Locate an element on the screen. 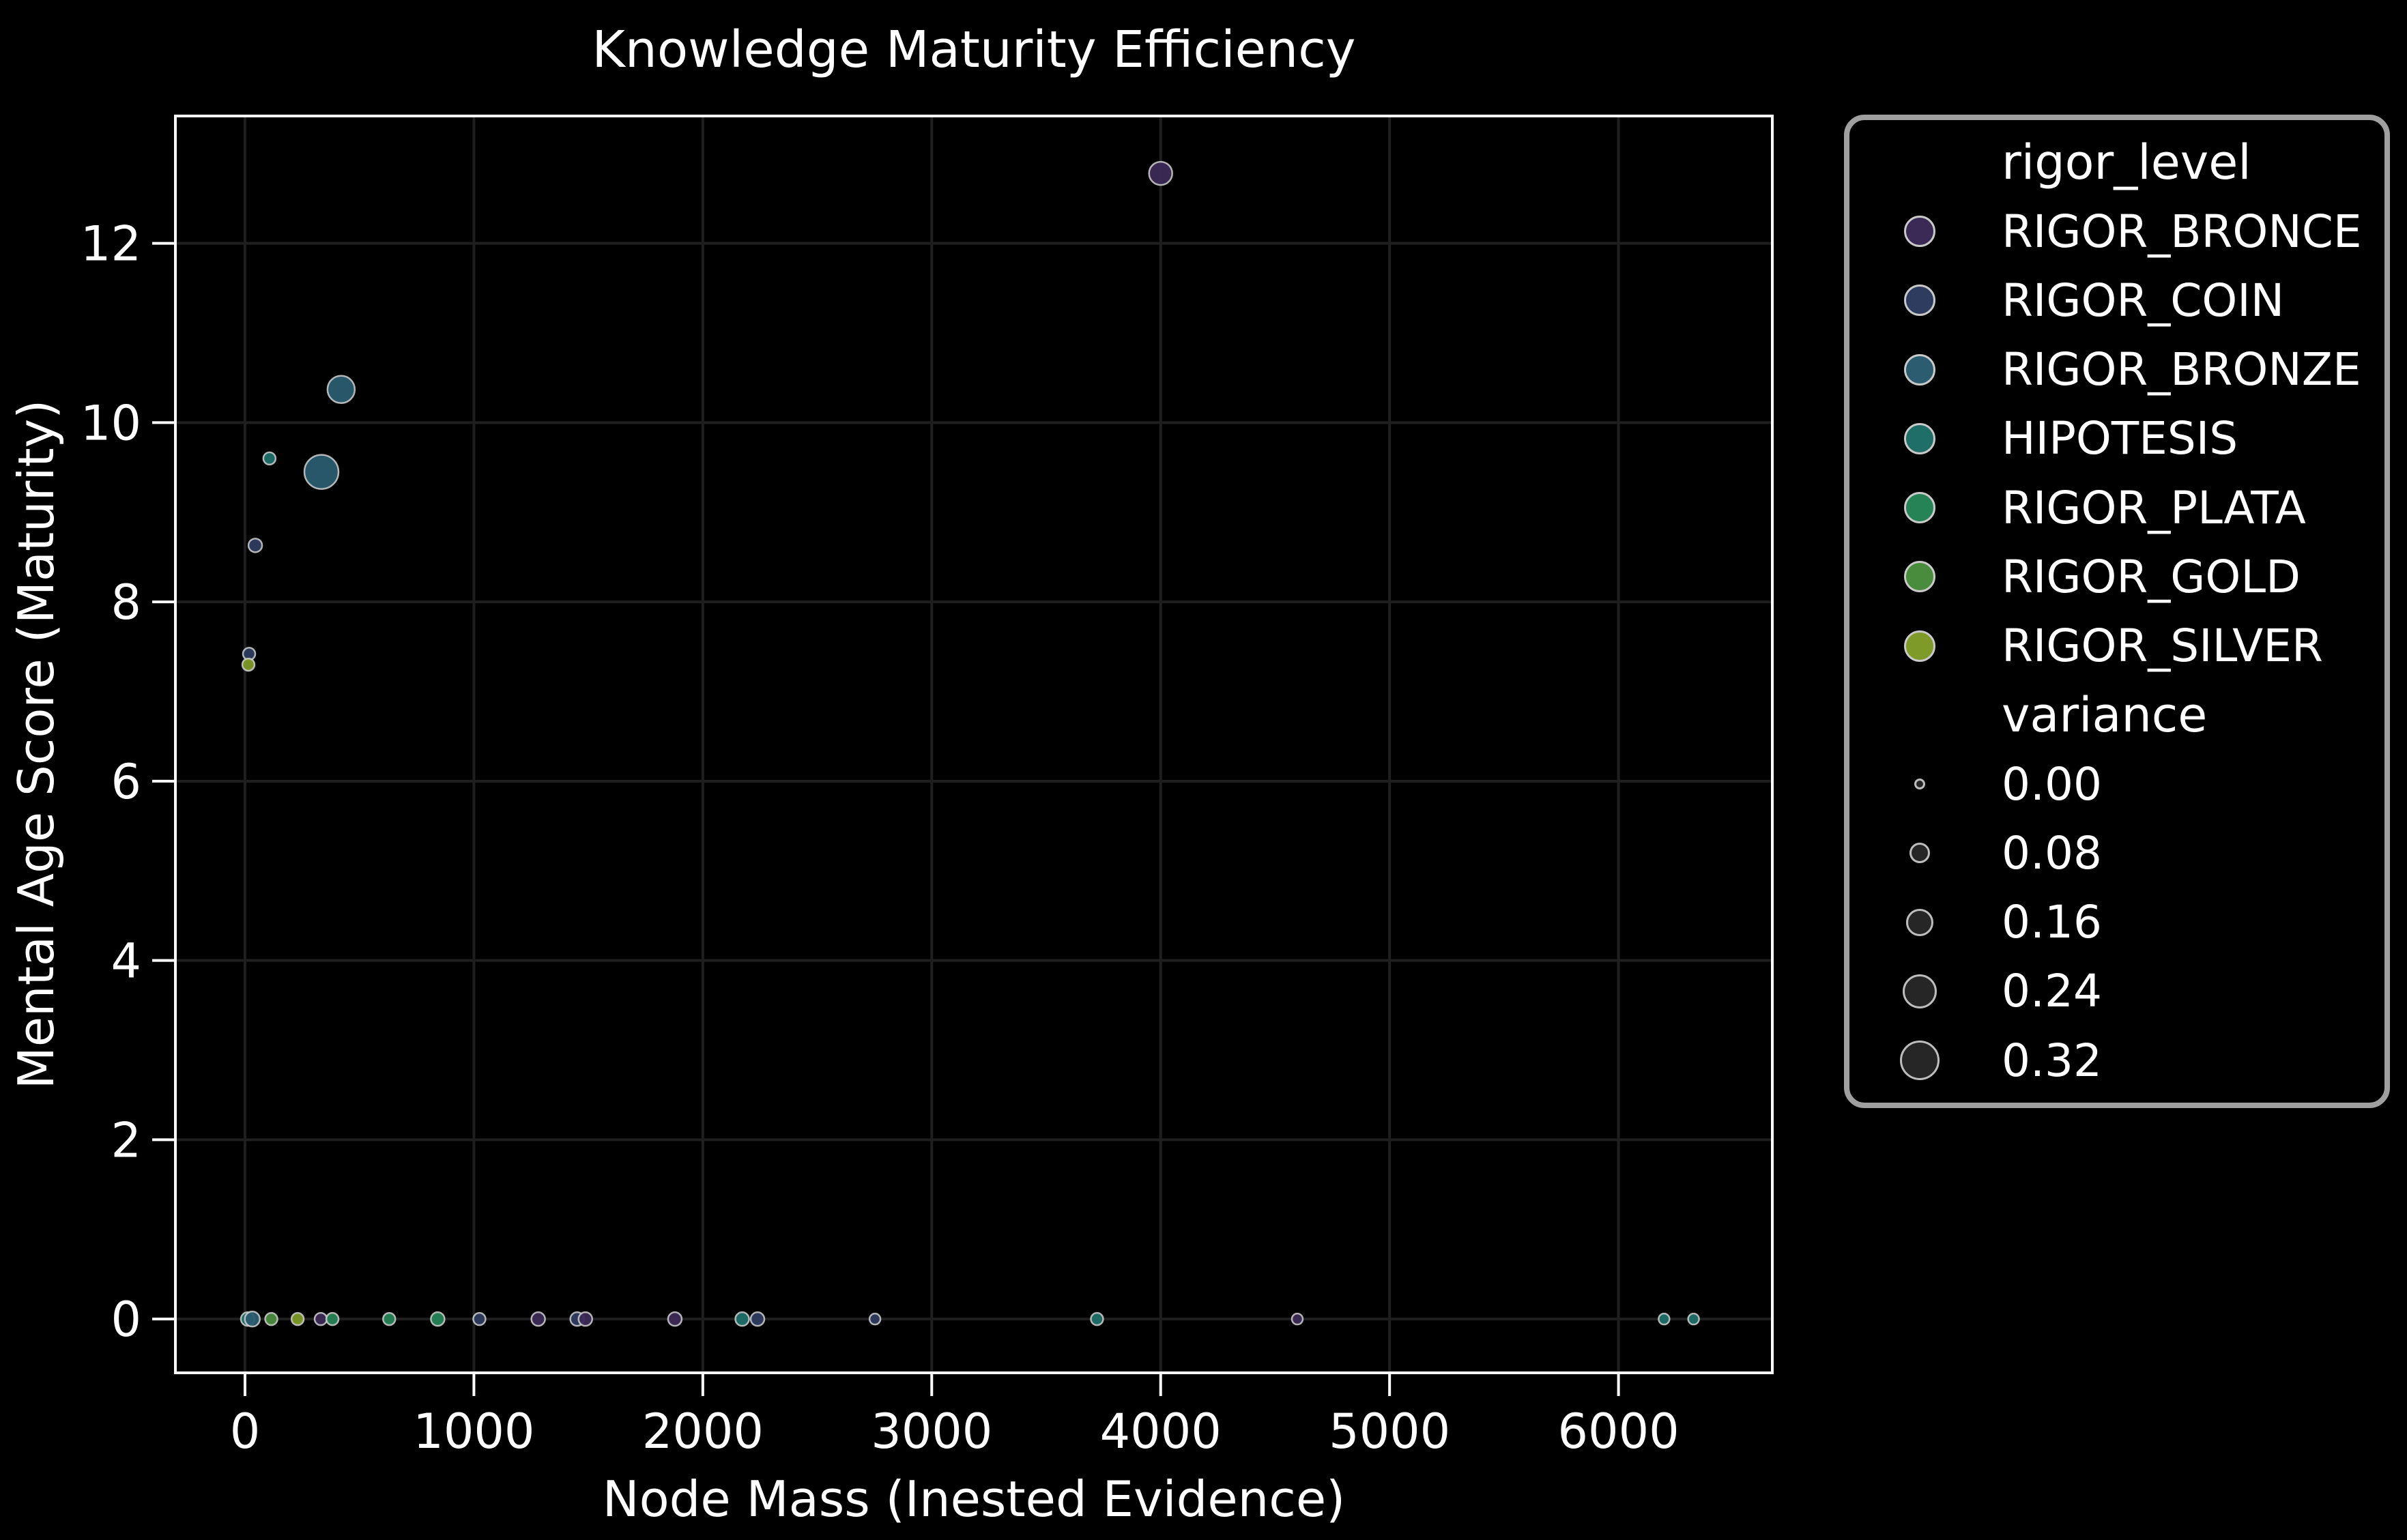 Image resolution: width=2407 pixels, height=1540 pixels. y-axis-label: Mental Age Score (Maturity) is located at coordinates (37, 745).